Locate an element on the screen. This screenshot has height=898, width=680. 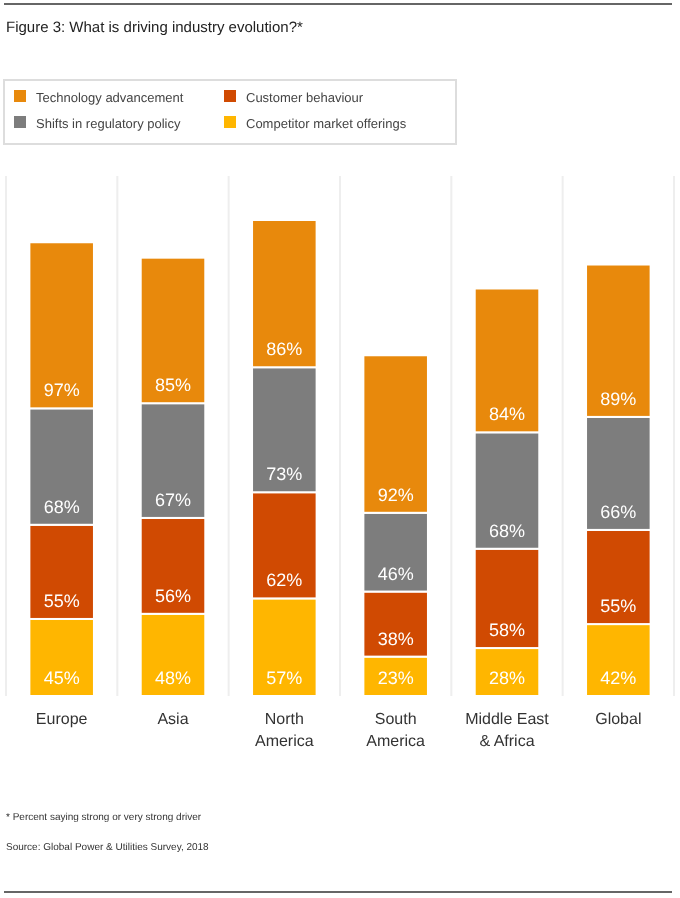
data-label: 42% is located at coordinates (618, 678).